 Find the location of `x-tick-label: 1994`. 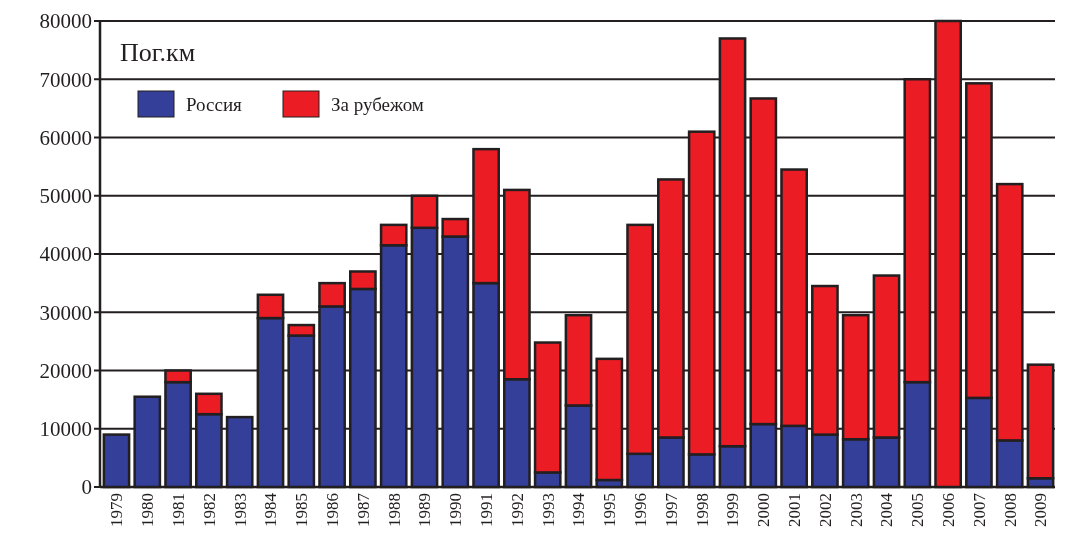

x-tick-label: 1994 is located at coordinates (579, 509).